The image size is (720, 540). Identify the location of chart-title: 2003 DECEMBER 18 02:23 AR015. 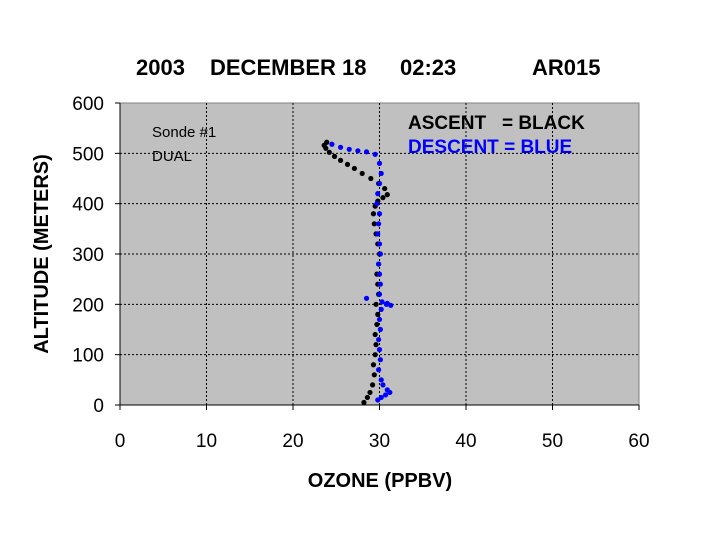
(368, 67).